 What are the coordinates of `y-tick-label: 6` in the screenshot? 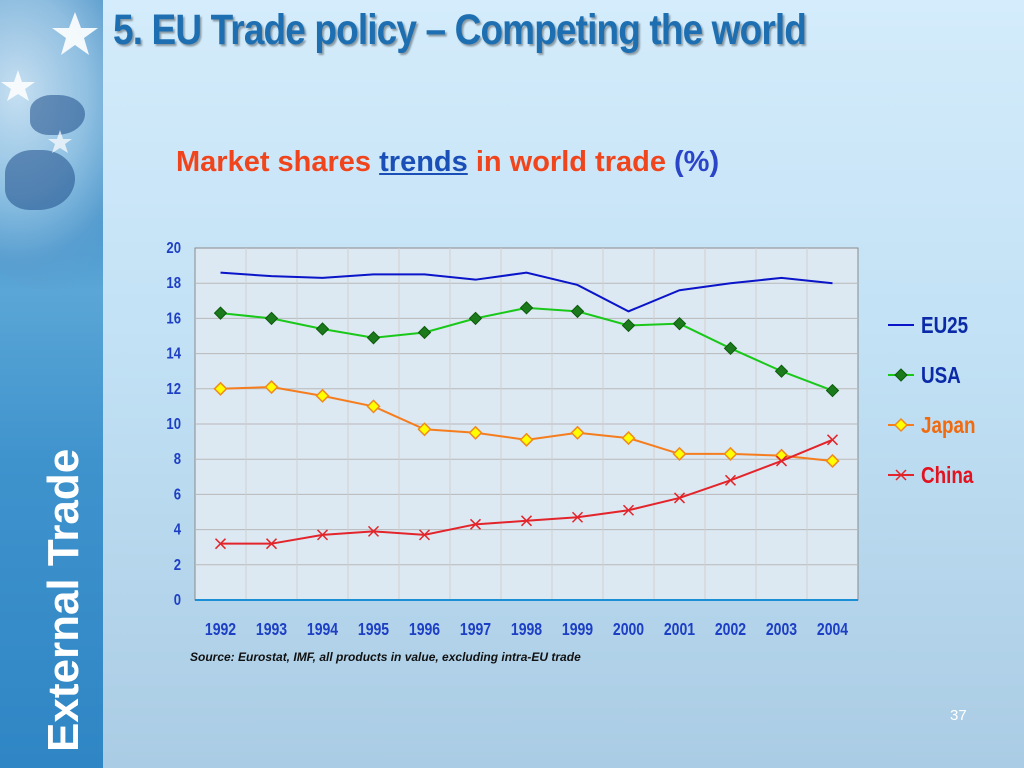 It's located at (177, 494).